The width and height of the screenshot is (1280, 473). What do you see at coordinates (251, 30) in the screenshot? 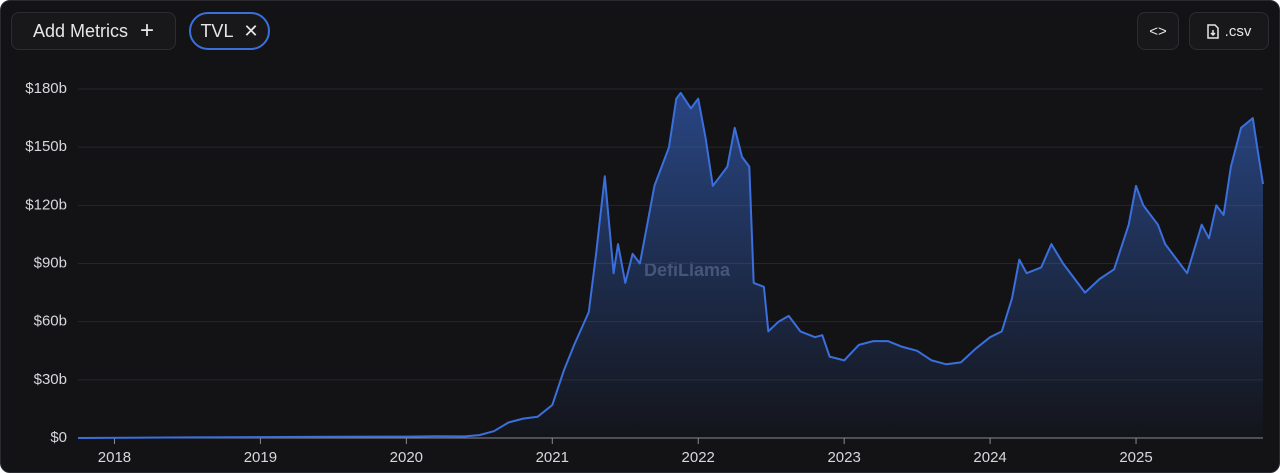
I see `close-icon: ✕` at bounding box center [251, 30].